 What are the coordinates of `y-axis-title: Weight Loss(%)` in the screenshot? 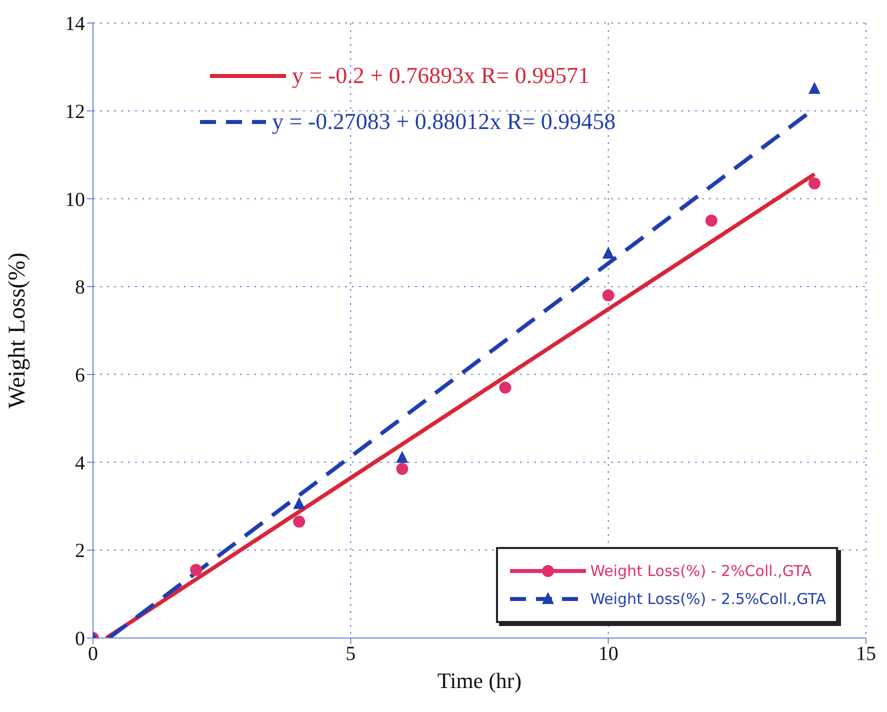 It's located at (17, 330).